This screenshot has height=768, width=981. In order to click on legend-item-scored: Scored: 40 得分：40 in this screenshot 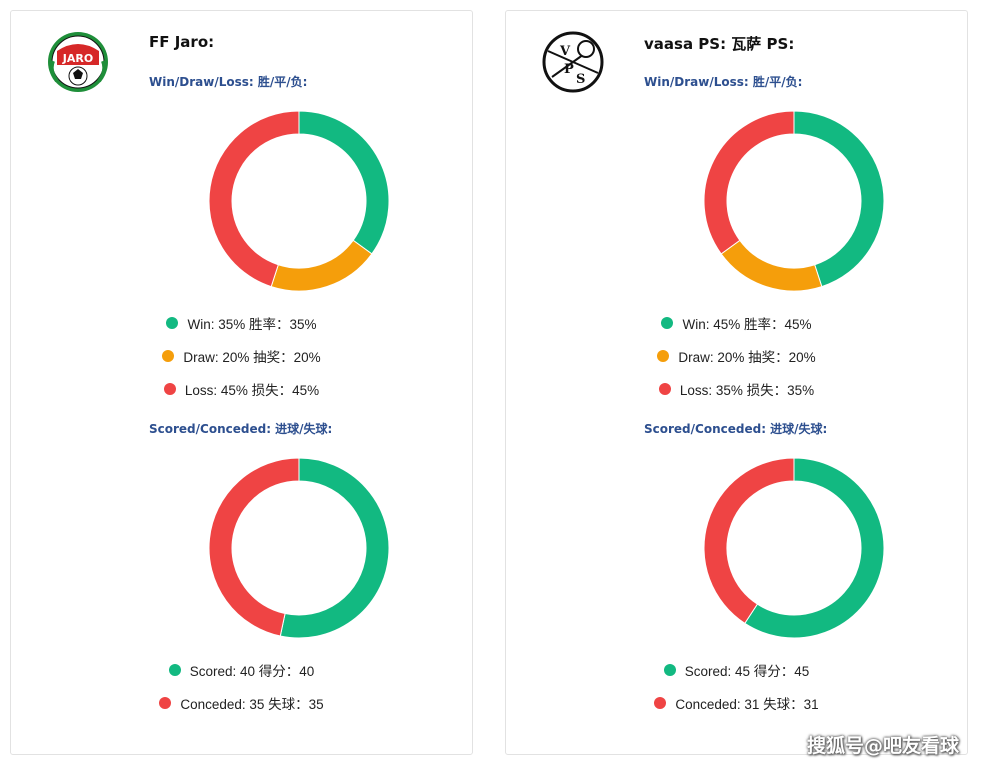, I will do `click(241, 670)`.